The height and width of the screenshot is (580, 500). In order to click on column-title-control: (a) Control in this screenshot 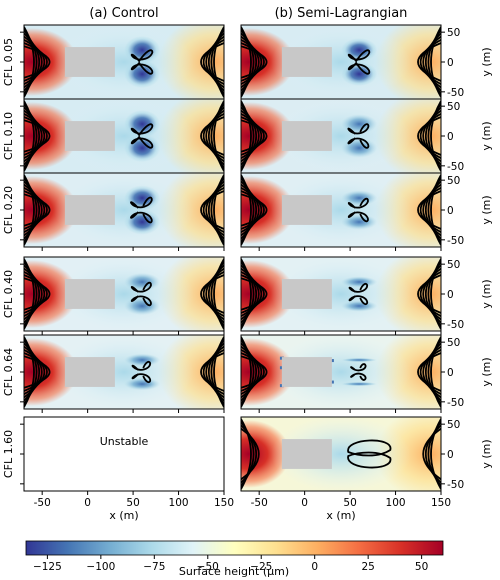, I will do `click(123, 13)`.